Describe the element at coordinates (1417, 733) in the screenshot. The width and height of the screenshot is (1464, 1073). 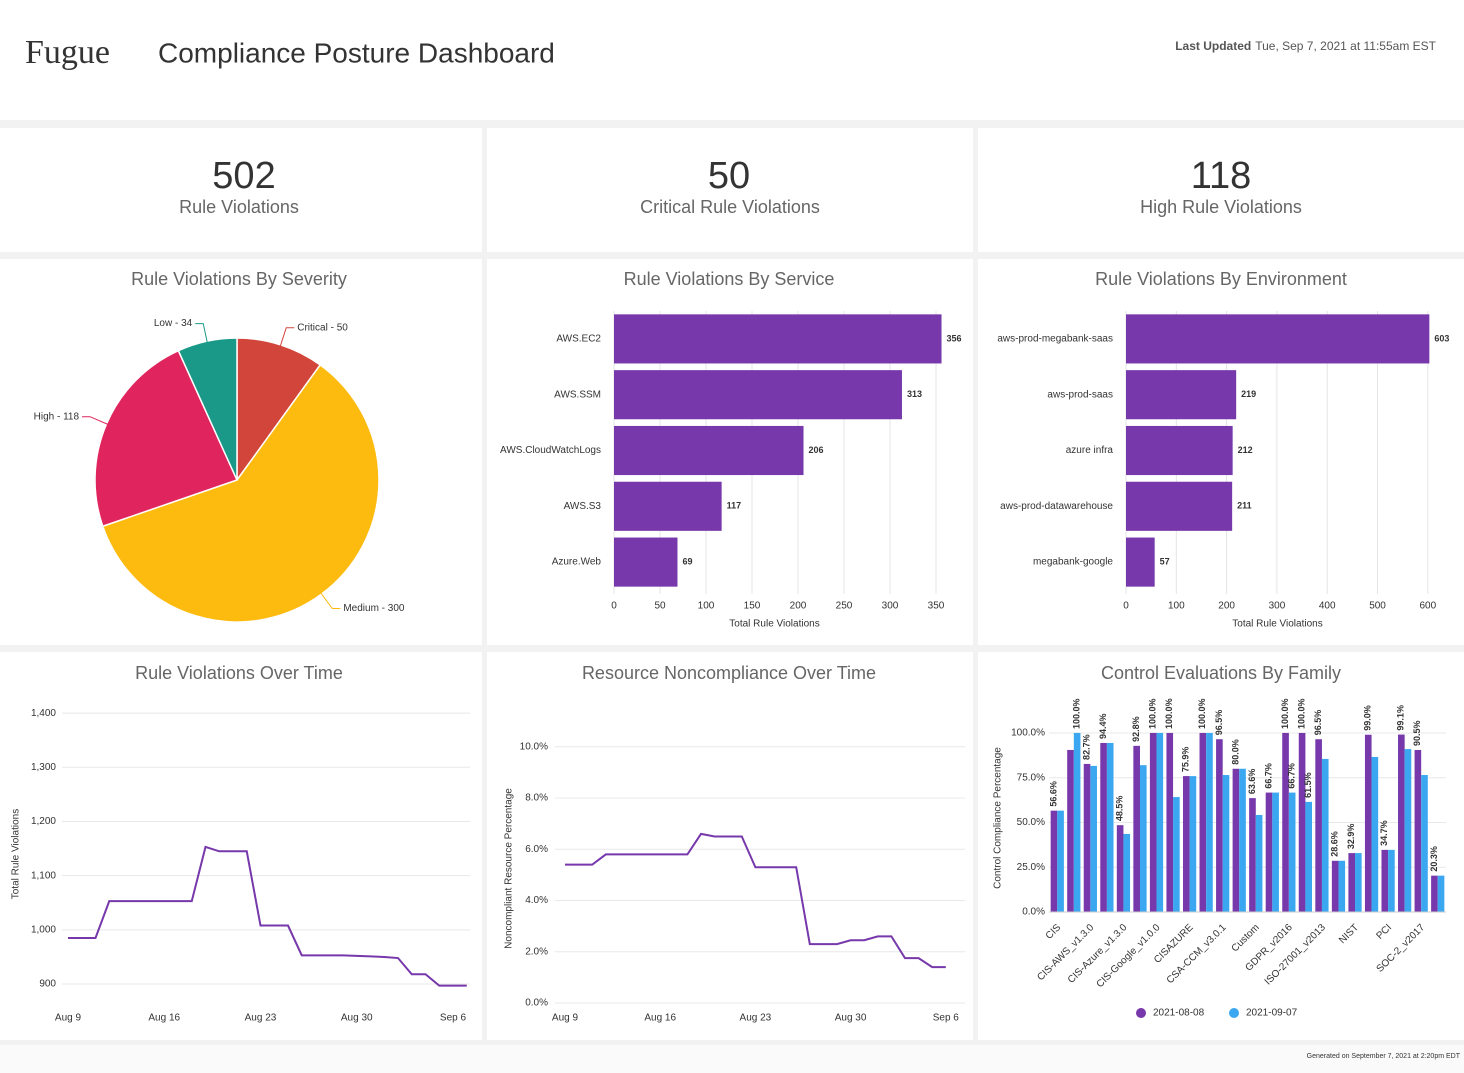
I see `value-label: 90.5%` at that location.